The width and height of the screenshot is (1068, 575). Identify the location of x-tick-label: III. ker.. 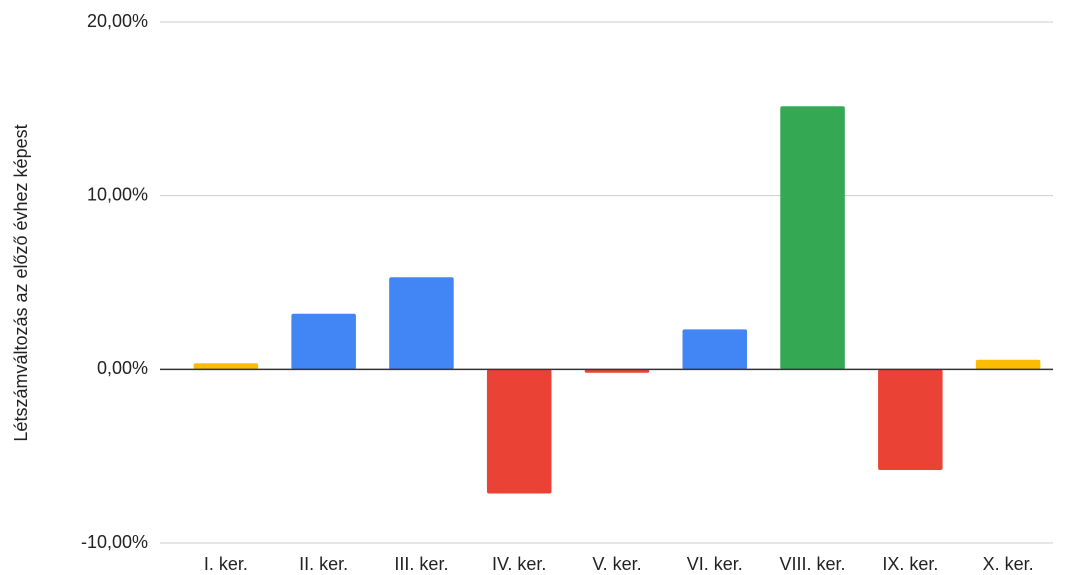
(421, 564).